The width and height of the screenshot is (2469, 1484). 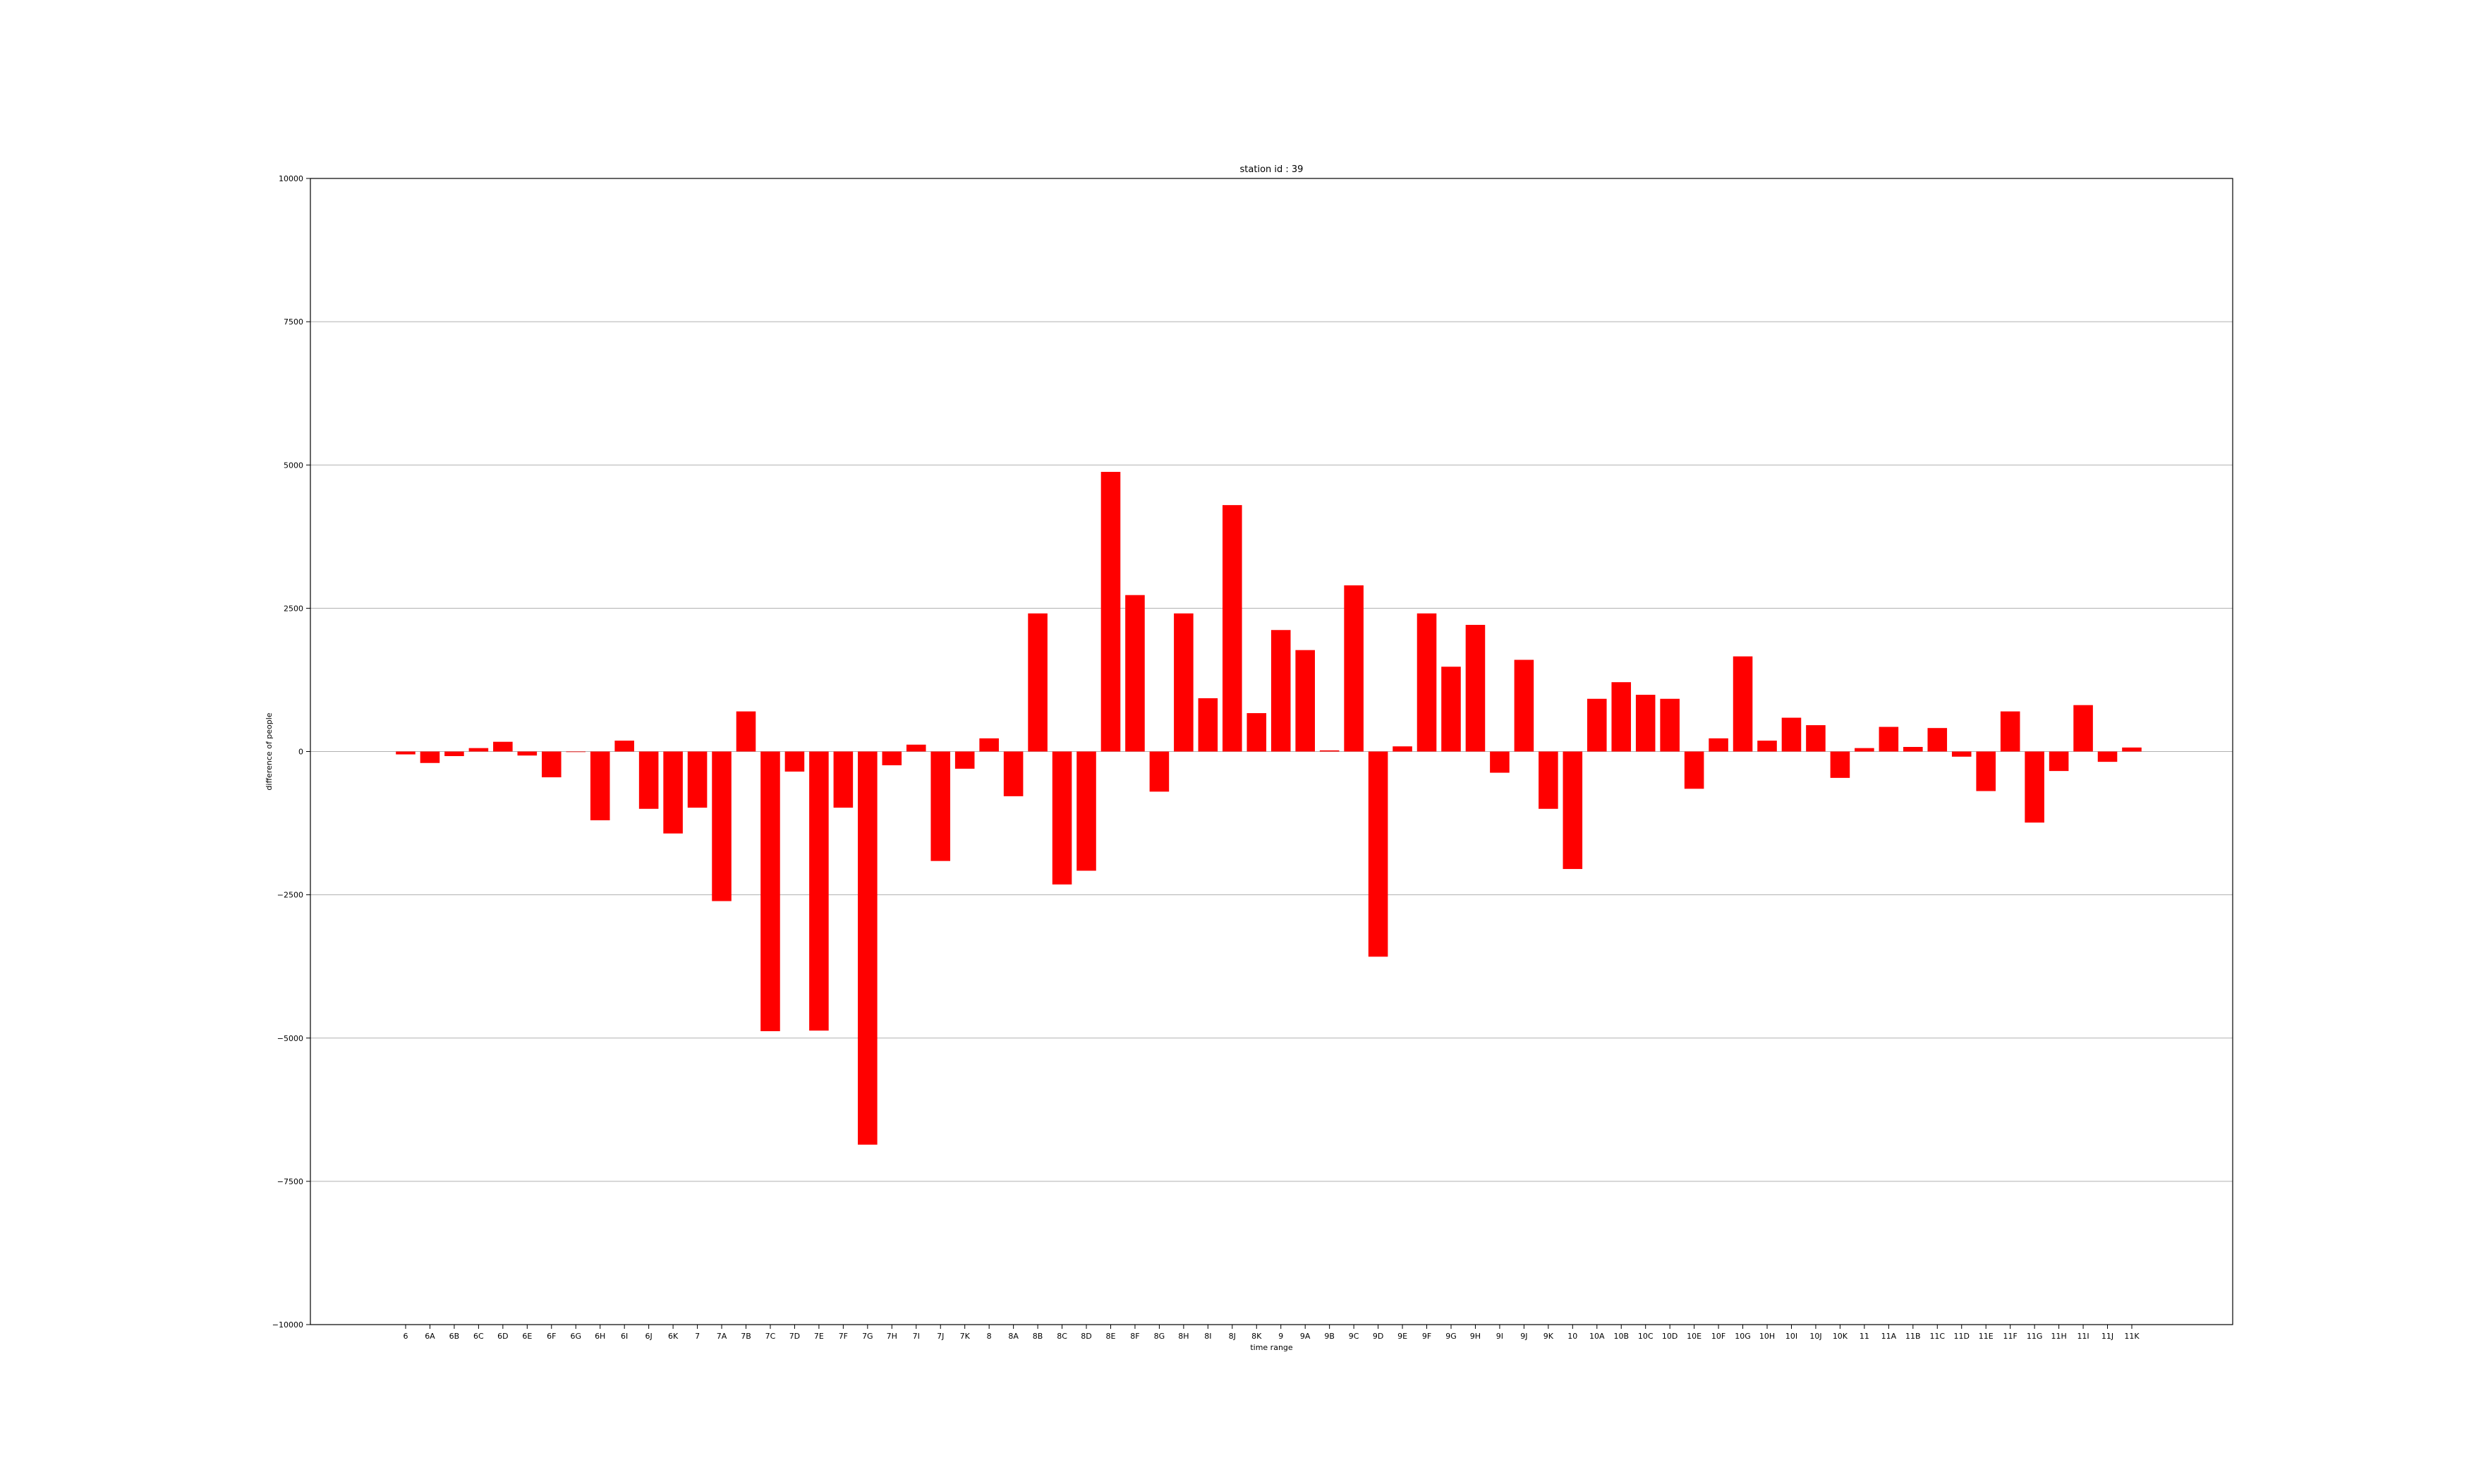 What do you see at coordinates (1767, 1336) in the screenshot?
I see `x-tick-label: 10H` at bounding box center [1767, 1336].